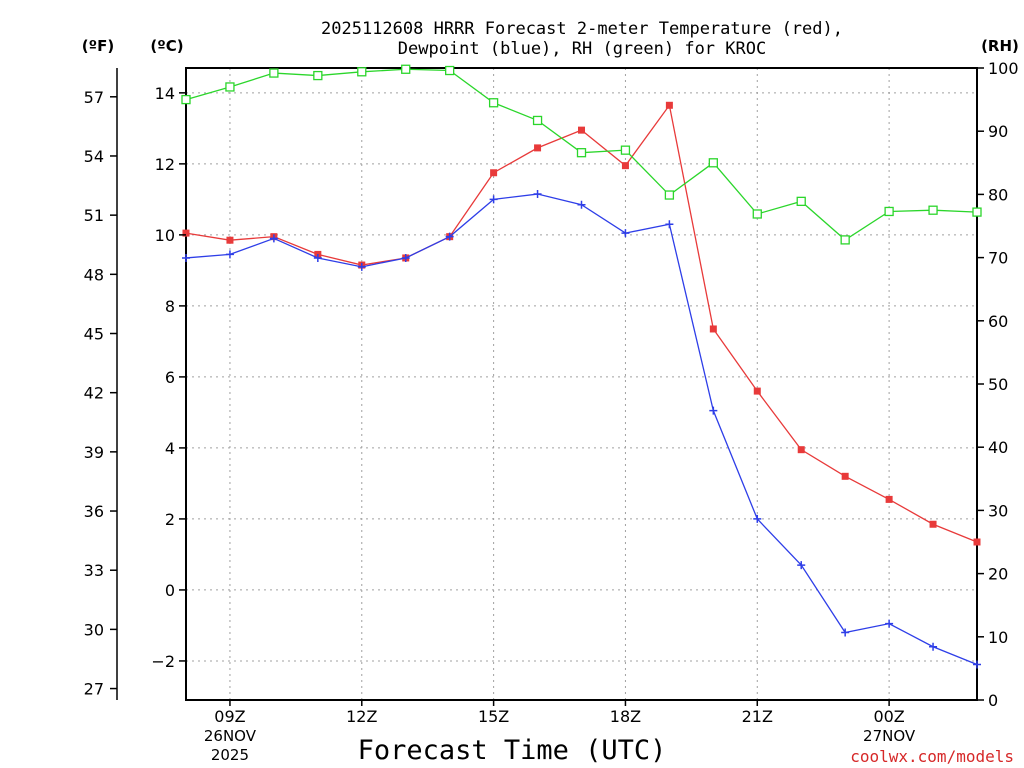 This screenshot has height=768, width=1024. I want to click on fahrenheit-tick-label: 33, so click(94, 570).